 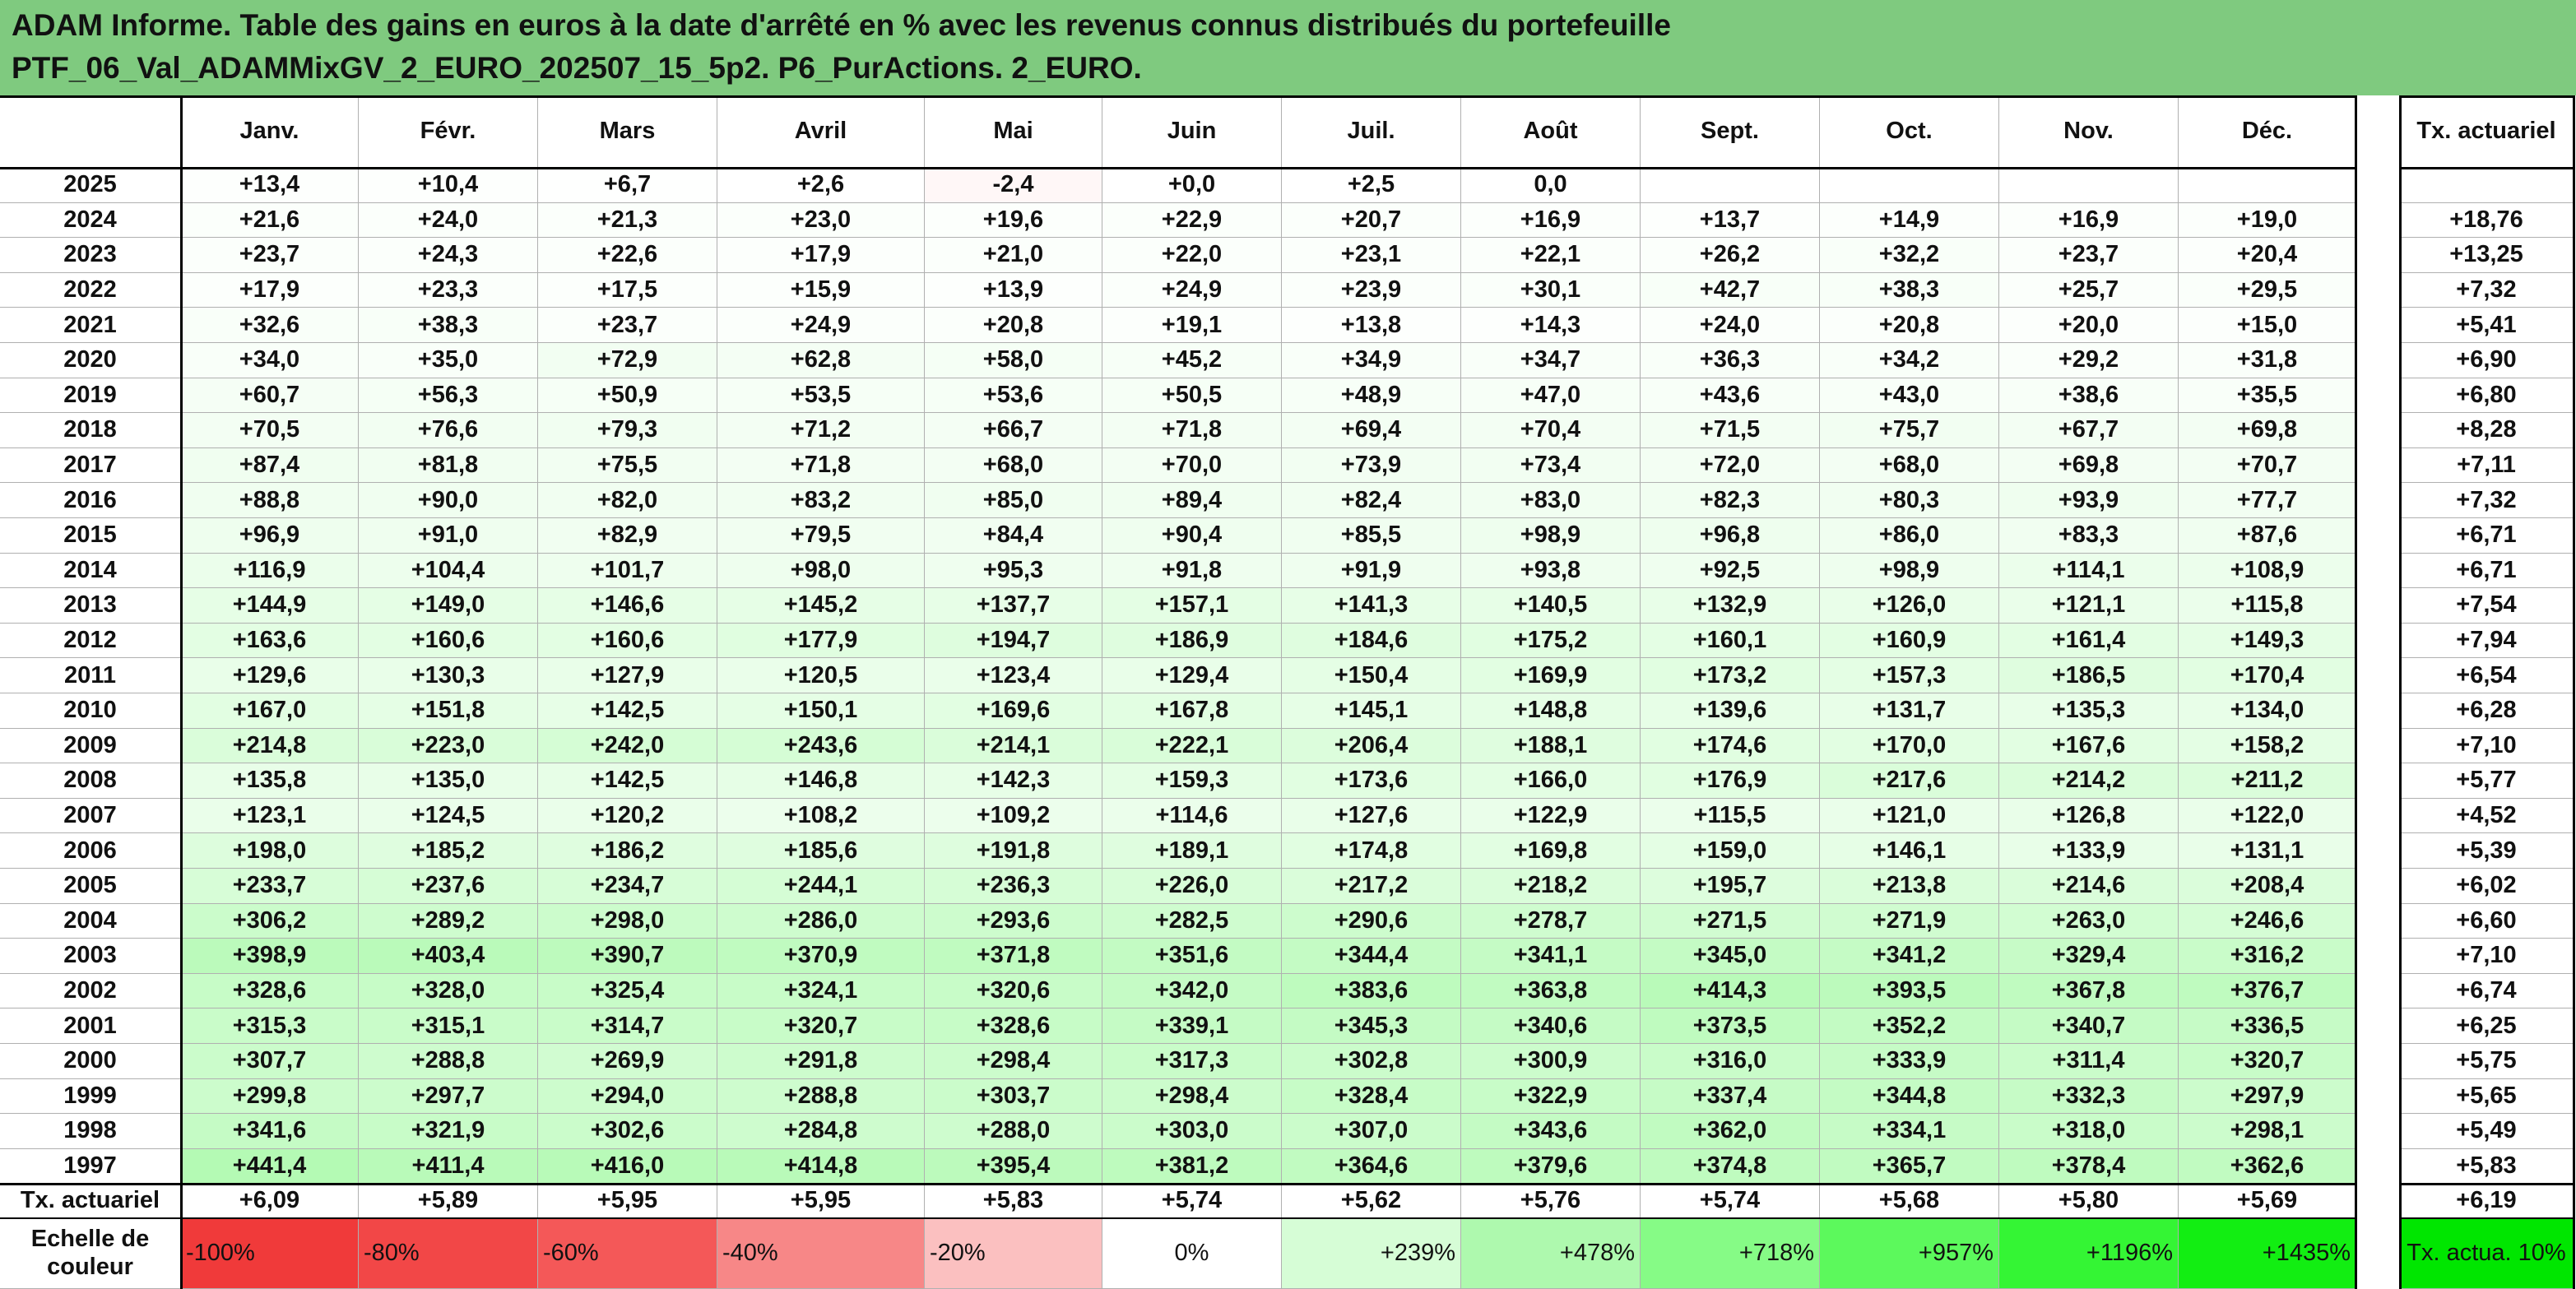 I want to click on value-cell: +298,4, so click(x=1014, y=1061).